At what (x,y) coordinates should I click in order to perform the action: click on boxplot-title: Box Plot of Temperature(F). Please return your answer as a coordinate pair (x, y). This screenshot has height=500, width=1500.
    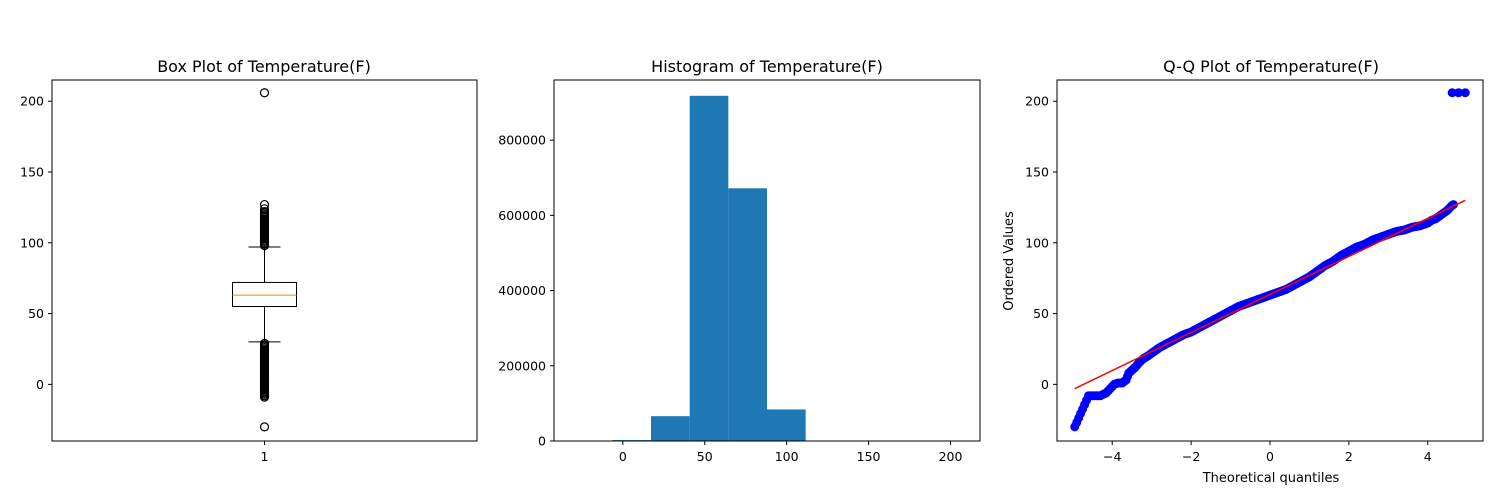
    Looking at the image, I should click on (264, 66).